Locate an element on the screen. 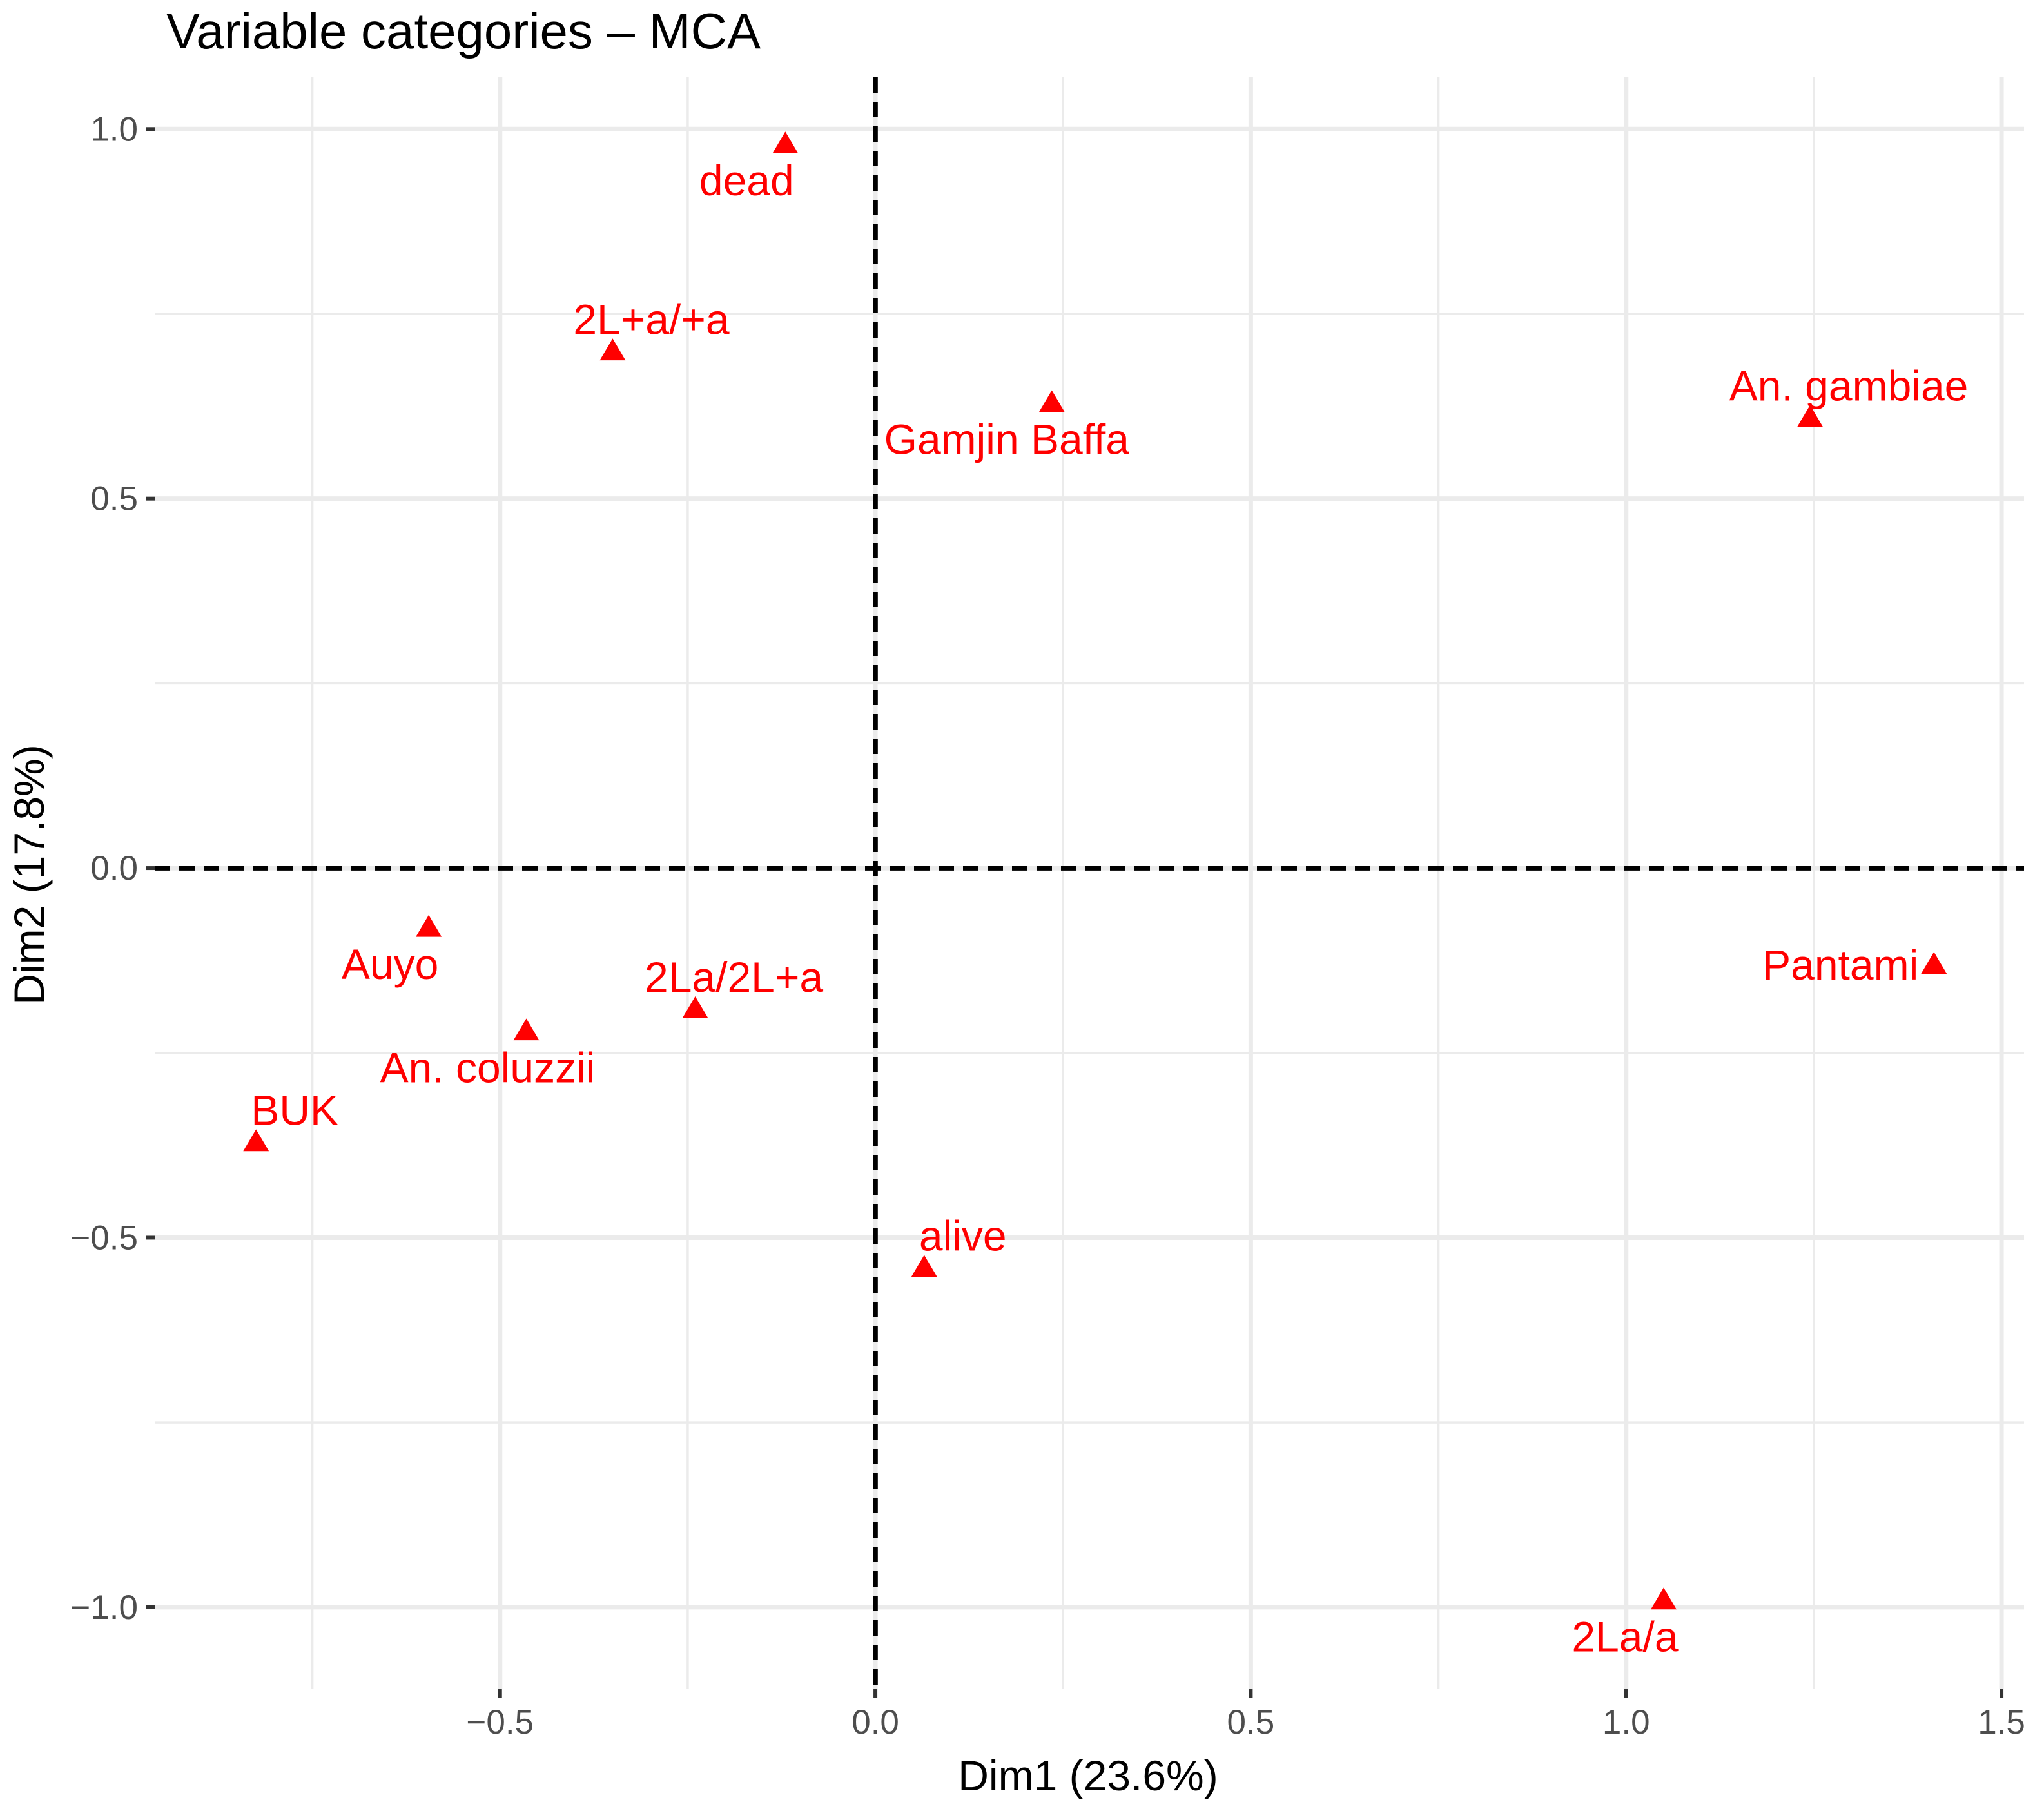 This screenshot has width=2044, height=1800. point-label: Gamjin Baffa is located at coordinates (1007, 439).